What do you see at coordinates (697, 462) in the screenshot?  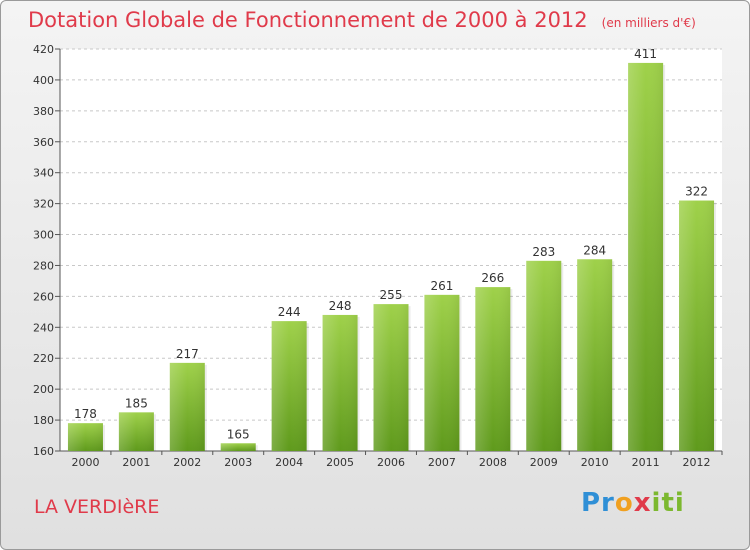 I see `x-tick-label: 2012` at bounding box center [697, 462].